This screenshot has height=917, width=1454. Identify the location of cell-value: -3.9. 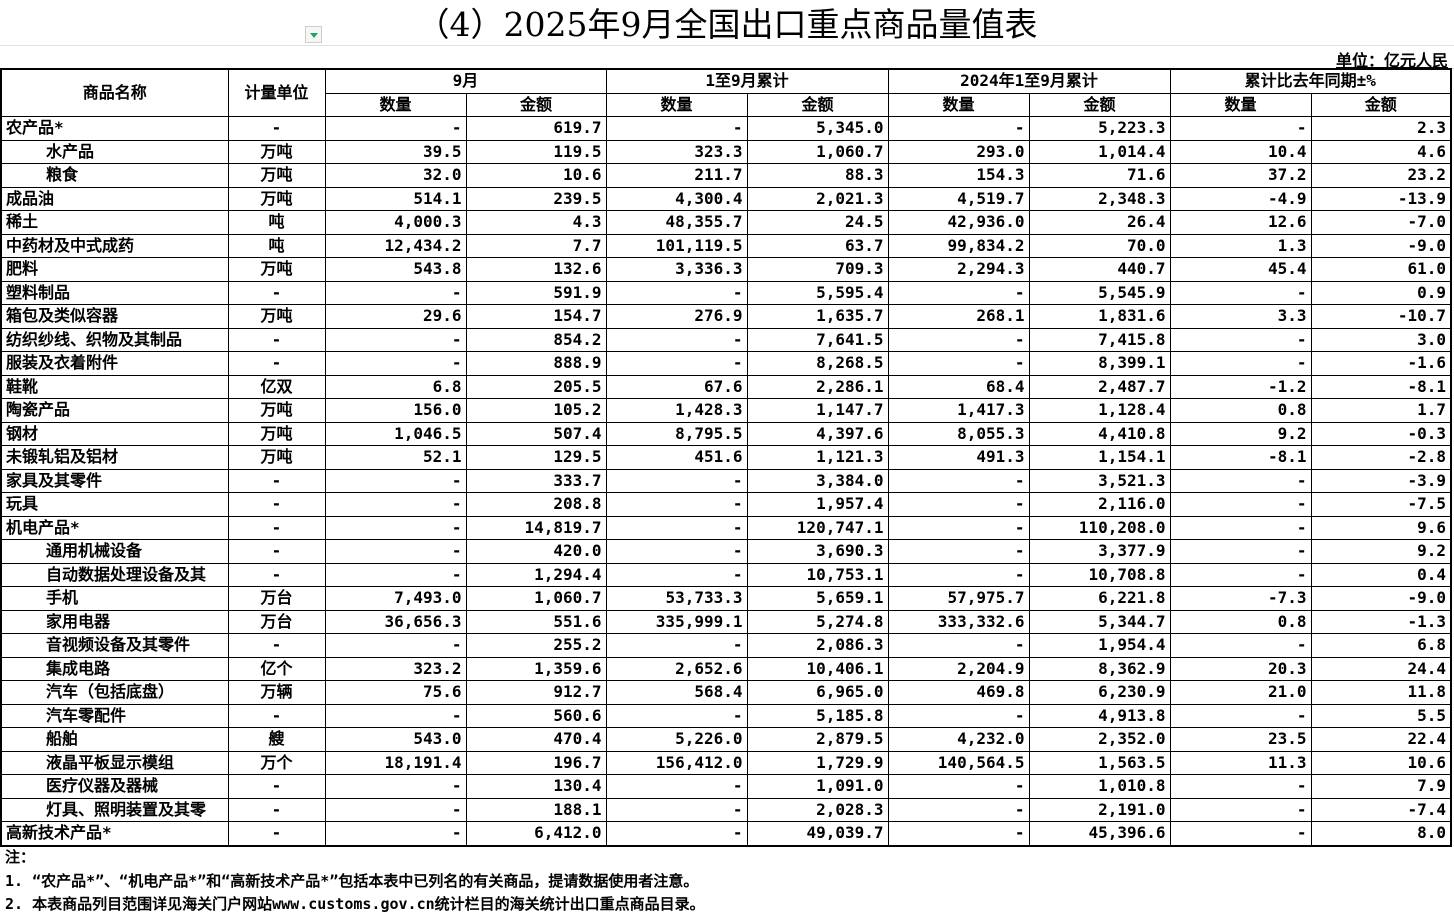
(1381, 480).